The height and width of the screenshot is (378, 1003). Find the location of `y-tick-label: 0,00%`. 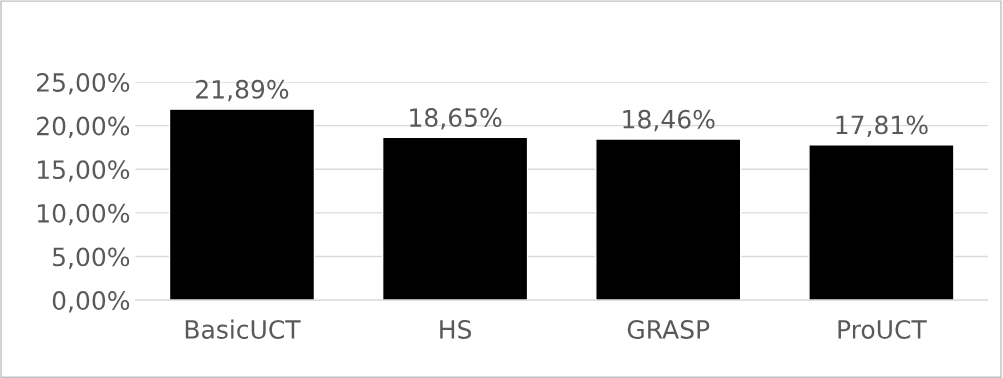

y-tick-label: 0,00% is located at coordinates (91, 302).